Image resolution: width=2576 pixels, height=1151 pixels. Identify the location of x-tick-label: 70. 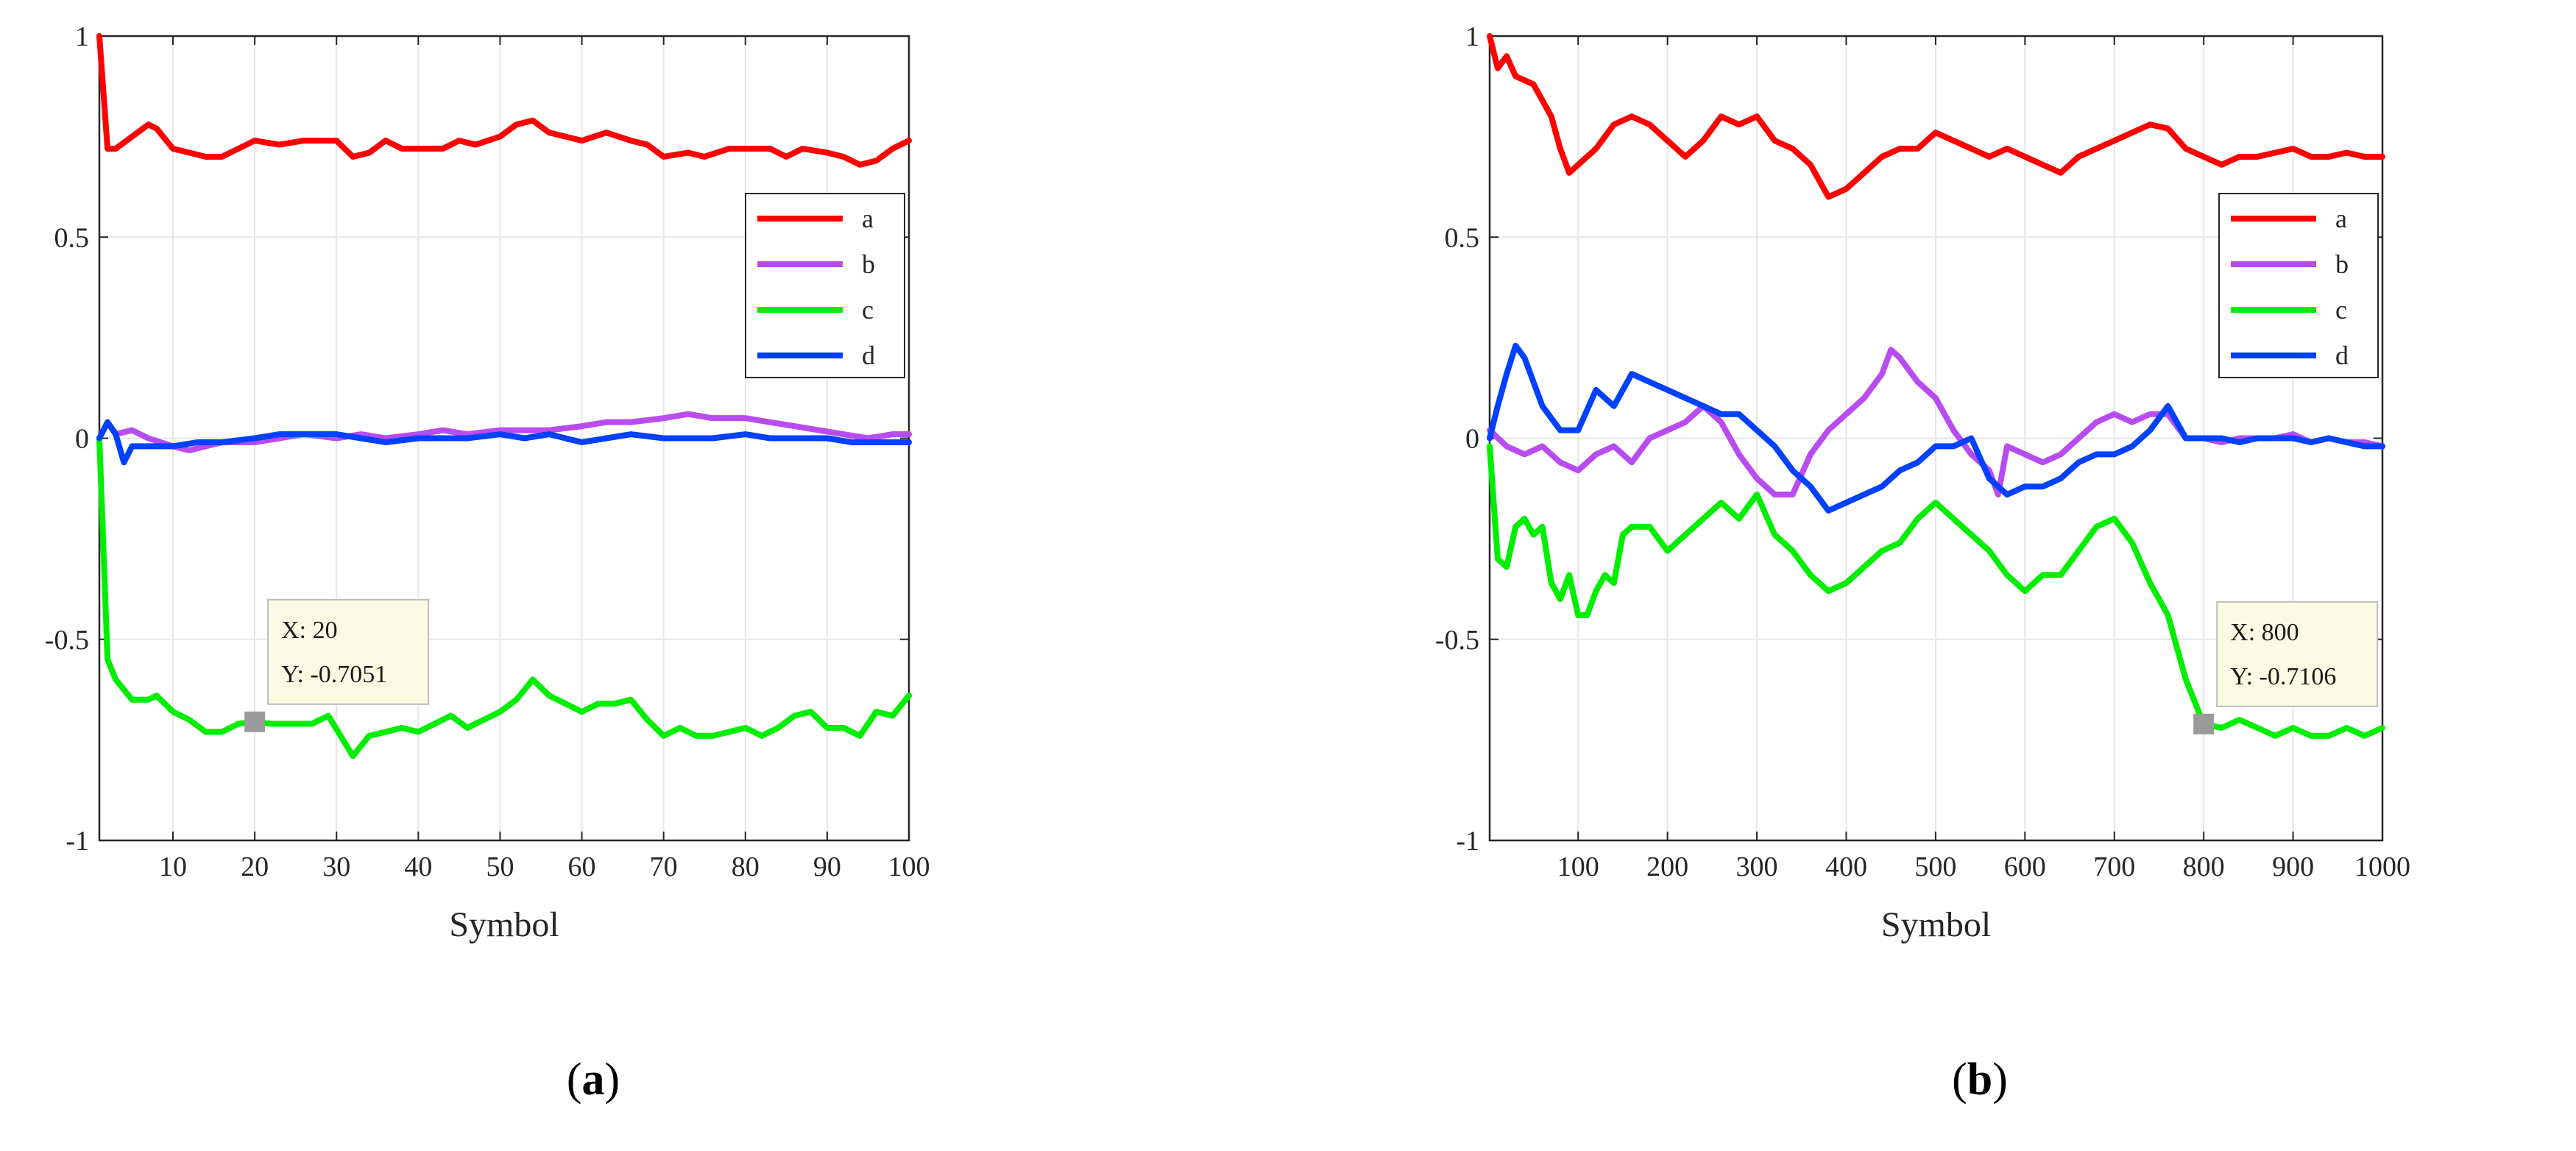
(664, 866).